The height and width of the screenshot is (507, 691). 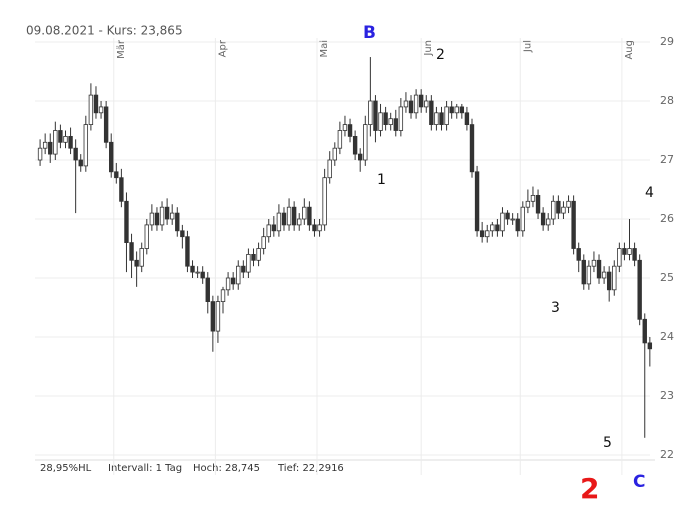 What do you see at coordinates (381, 180) in the screenshot?
I see `annotation: 1` at bounding box center [381, 180].